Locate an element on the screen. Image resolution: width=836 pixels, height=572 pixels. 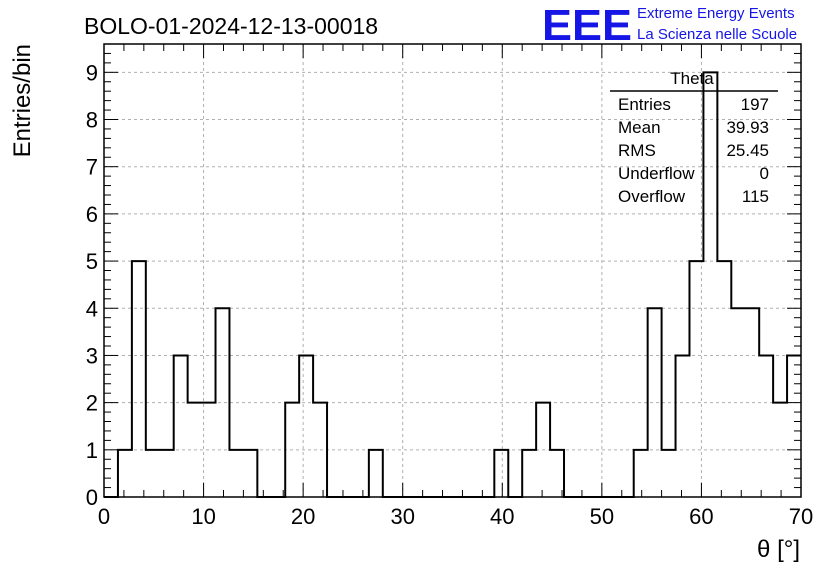
x-tick-label: 30 is located at coordinates (402, 516).